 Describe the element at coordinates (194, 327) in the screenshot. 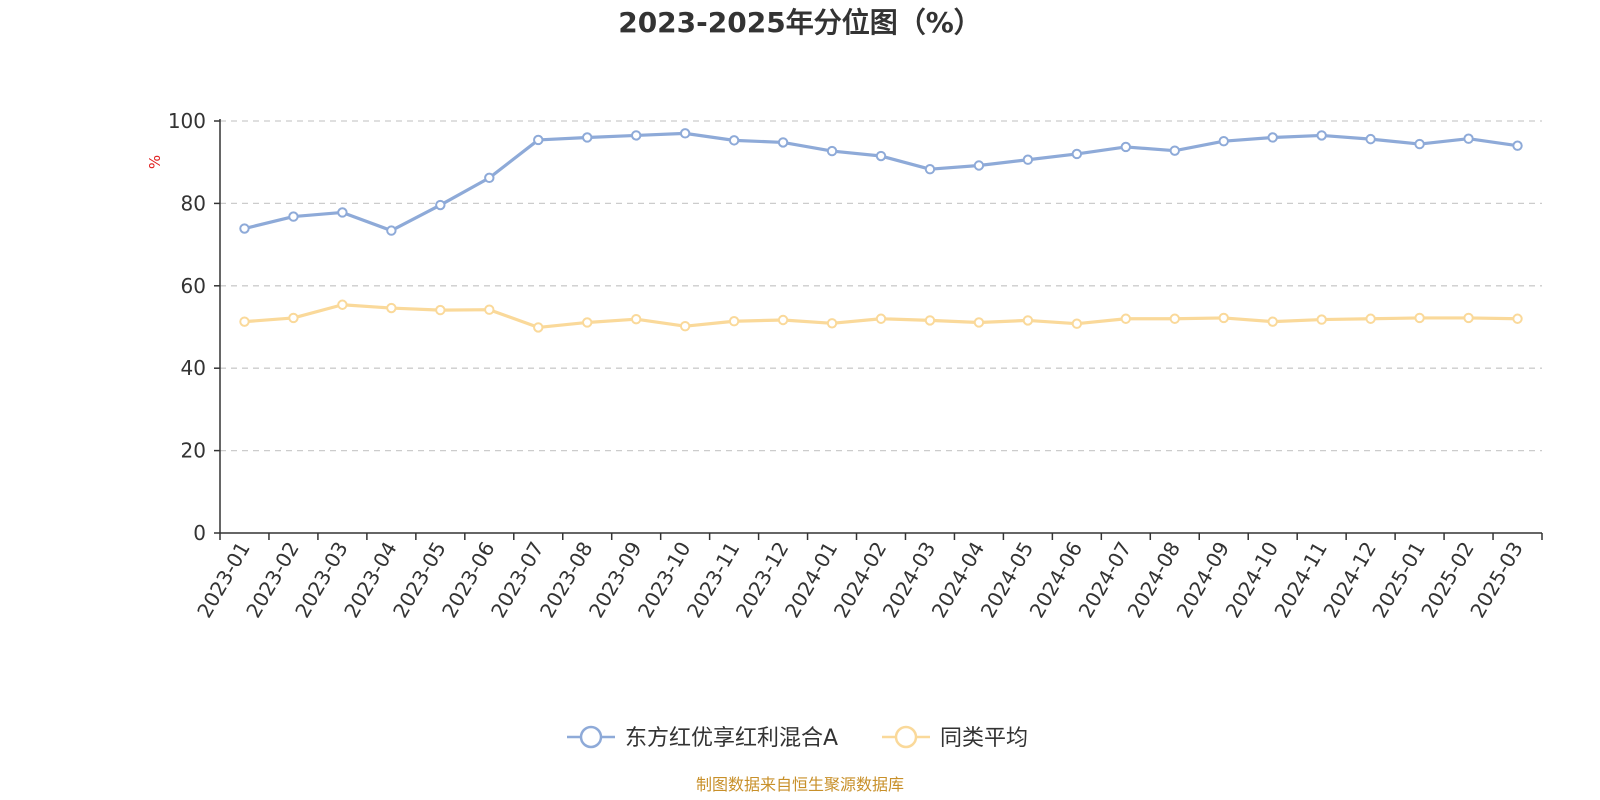

I see `y-axis-ticks: 0 20 40 60 80 100` at that location.